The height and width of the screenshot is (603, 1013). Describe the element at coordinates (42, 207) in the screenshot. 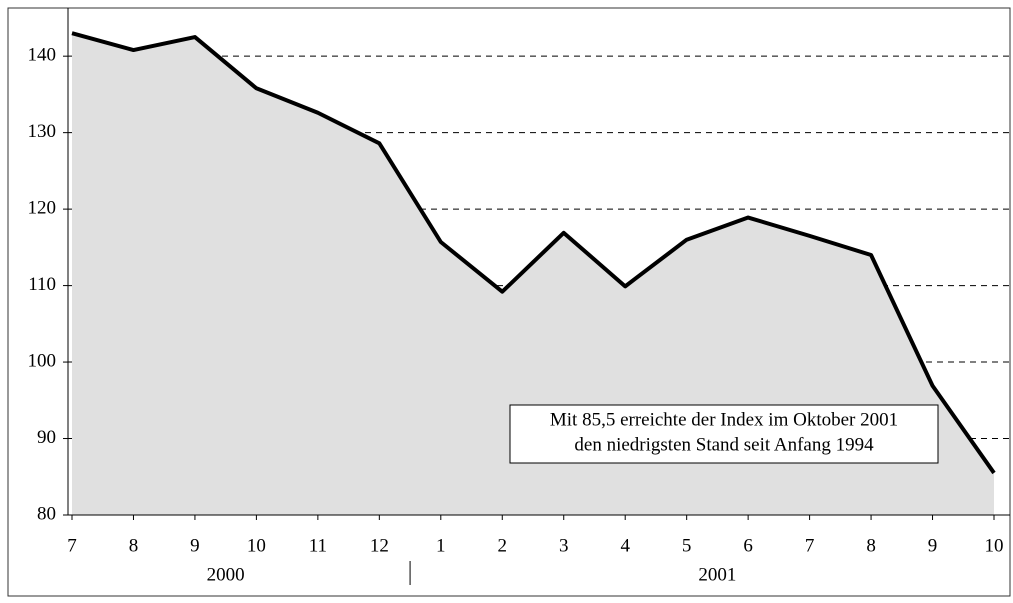

I see `y-tick-label: 120` at that location.